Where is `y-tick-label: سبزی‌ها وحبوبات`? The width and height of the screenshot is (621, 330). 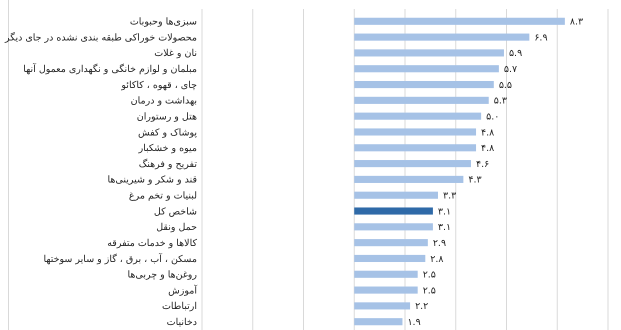 y-tick-label: سبزی‌ها وحبوبات is located at coordinates (164, 22).